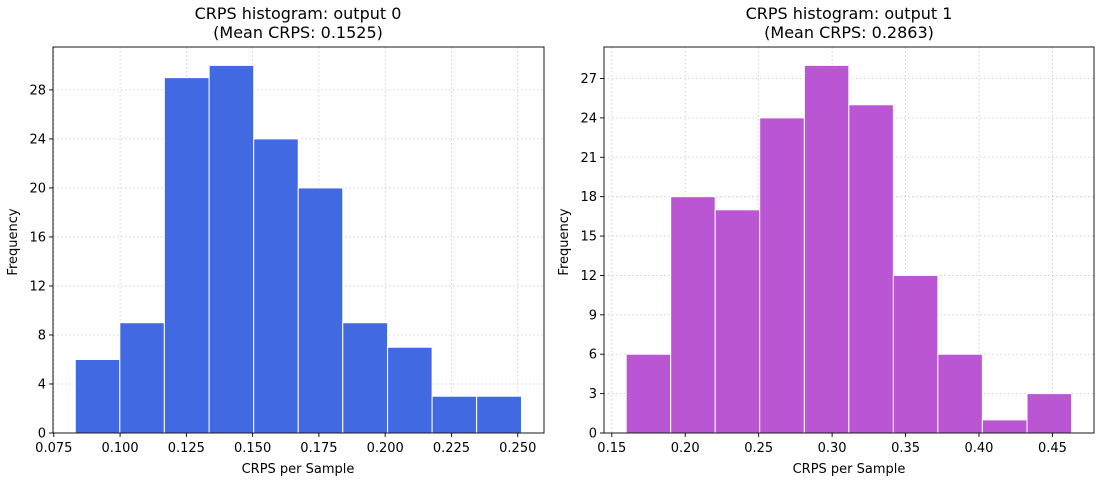 The image size is (1100, 480). What do you see at coordinates (593, 315) in the screenshot?
I see `y-tick-label: 9` at bounding box center [593, 315].